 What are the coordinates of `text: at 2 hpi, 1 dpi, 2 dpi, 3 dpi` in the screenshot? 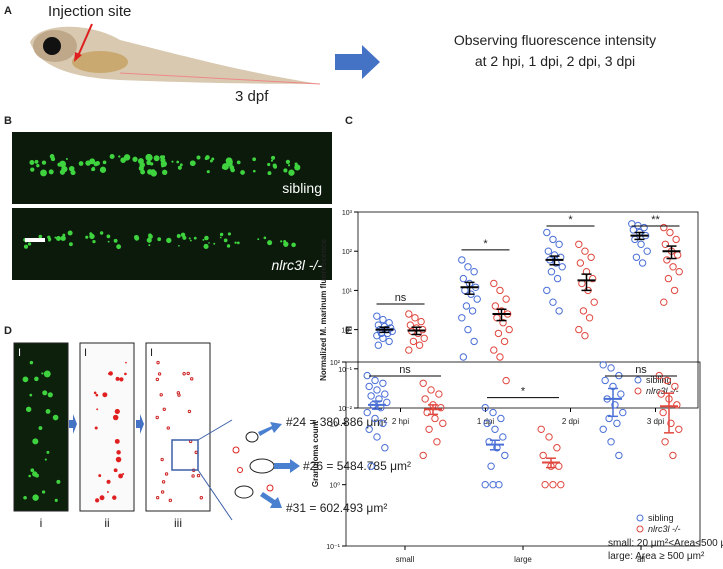 It's located at (555, 61).